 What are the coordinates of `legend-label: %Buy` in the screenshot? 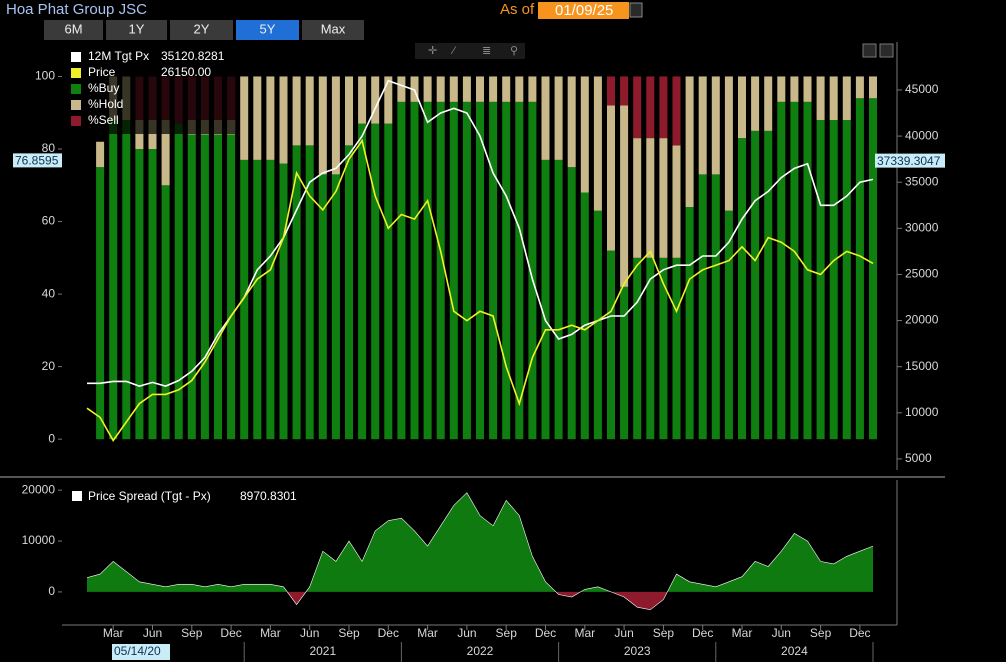 It's located at (103, 88).